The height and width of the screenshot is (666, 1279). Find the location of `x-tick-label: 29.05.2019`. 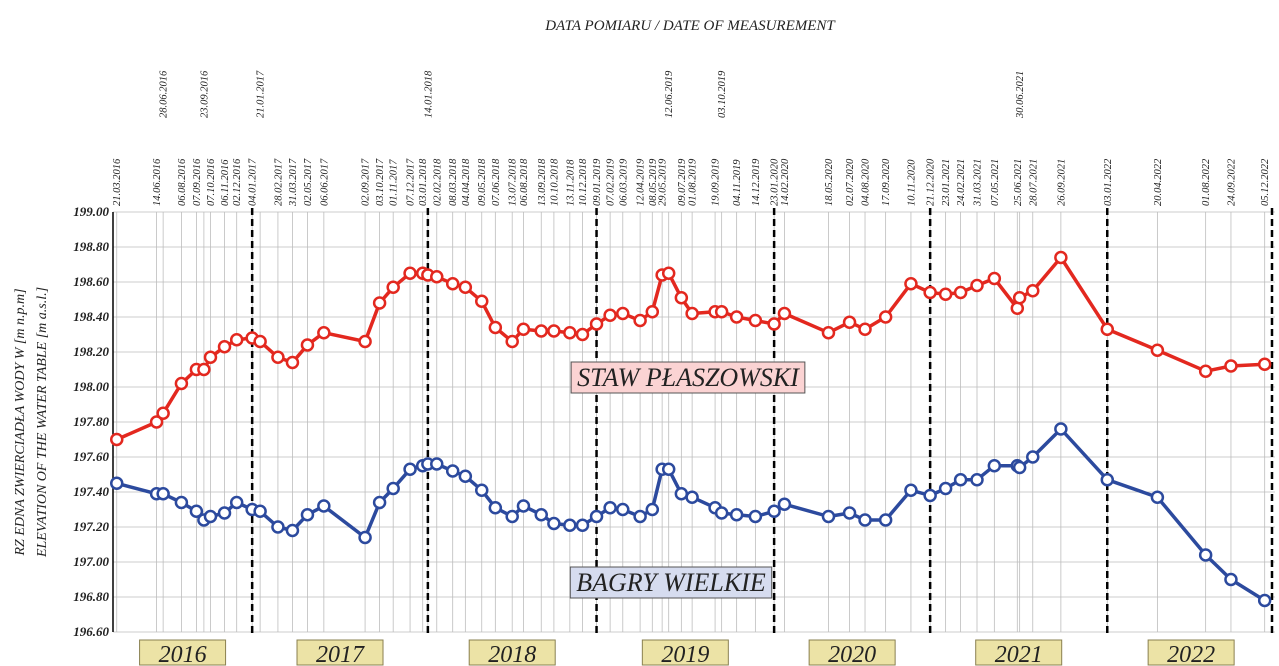

x-tick-label: 29.05.2019 is located at coordinates (663, 182).